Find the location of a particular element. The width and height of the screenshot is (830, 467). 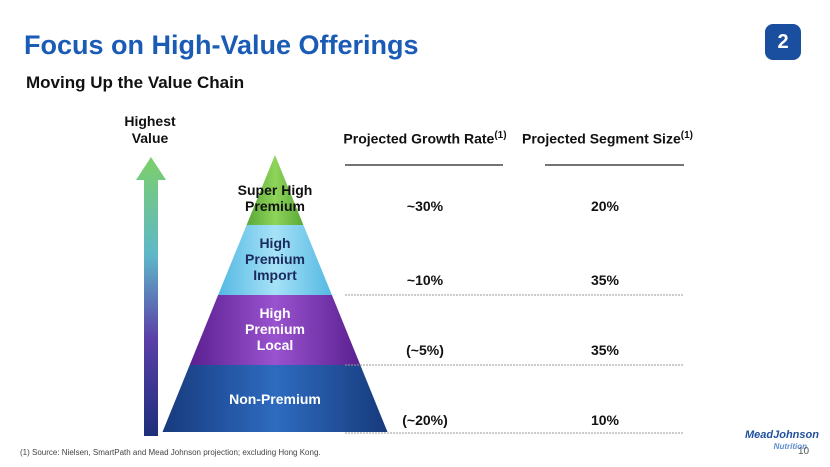

header-text: Projected Growth Rate is located at coordinates (419, 138).